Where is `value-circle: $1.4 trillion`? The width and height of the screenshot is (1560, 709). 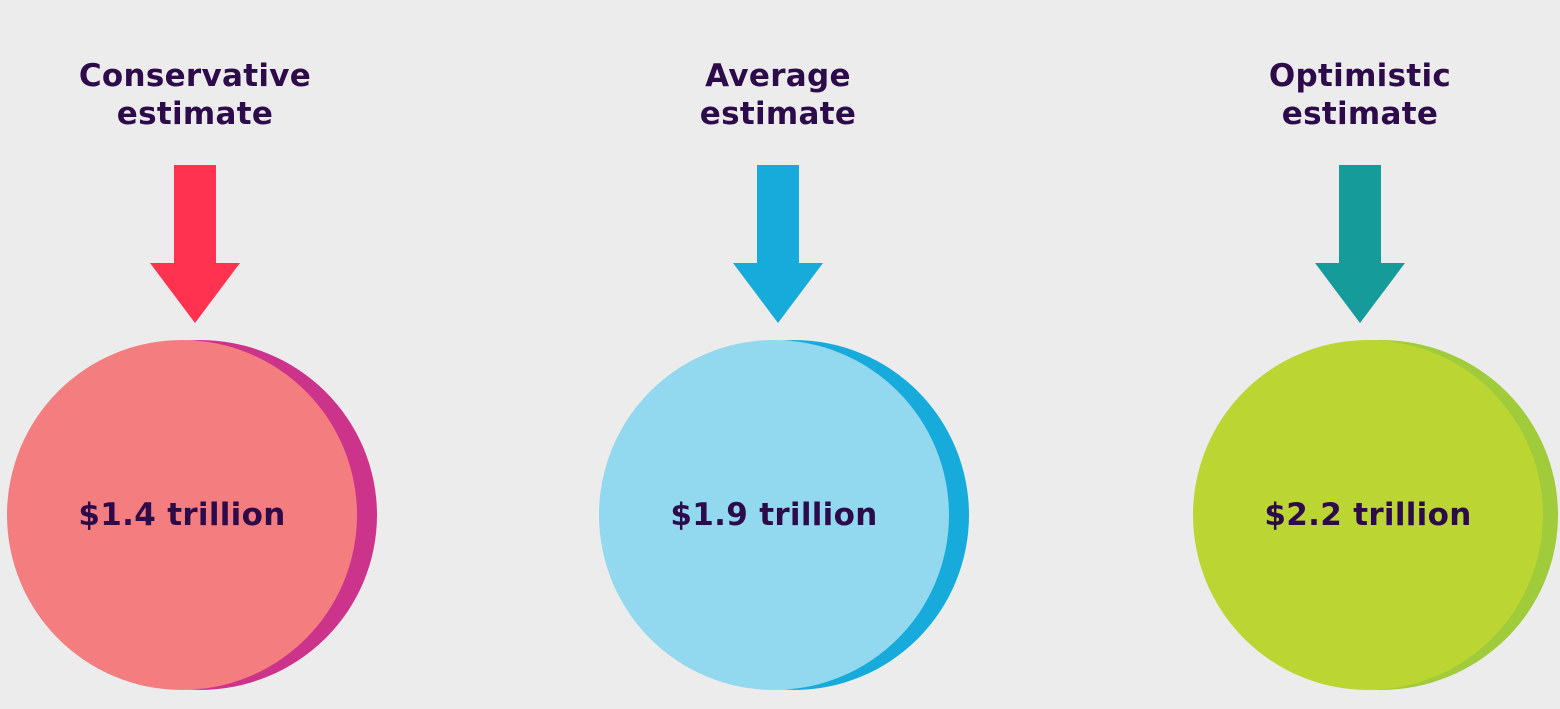
value-circle: $1.4 trillion is located at coordinates (197, 515).